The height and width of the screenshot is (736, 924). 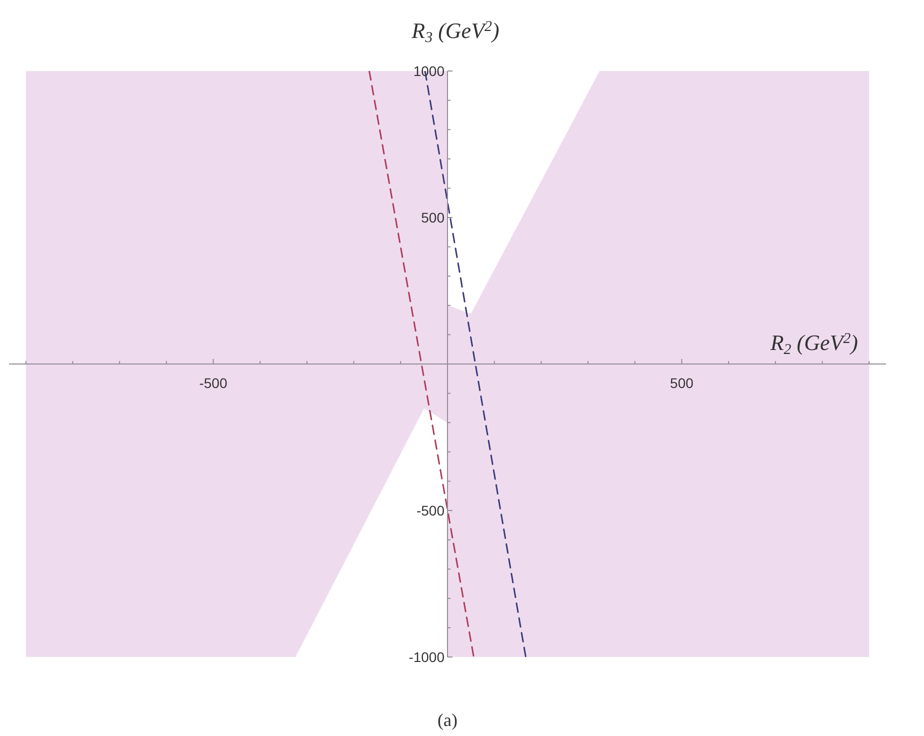 What do you see at coordinates (813, 344) in the screenshot?
I see `x-axis-title: R$_{2}$ (GeV$^{2}$)` at bounding box center [813, 344].